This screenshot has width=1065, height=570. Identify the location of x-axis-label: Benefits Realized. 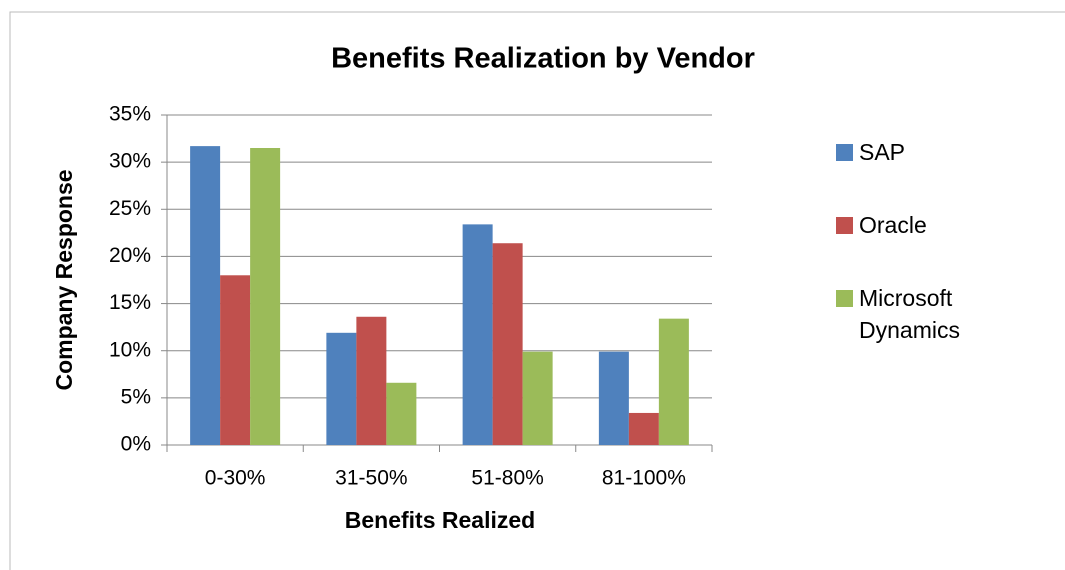
(440, 520).